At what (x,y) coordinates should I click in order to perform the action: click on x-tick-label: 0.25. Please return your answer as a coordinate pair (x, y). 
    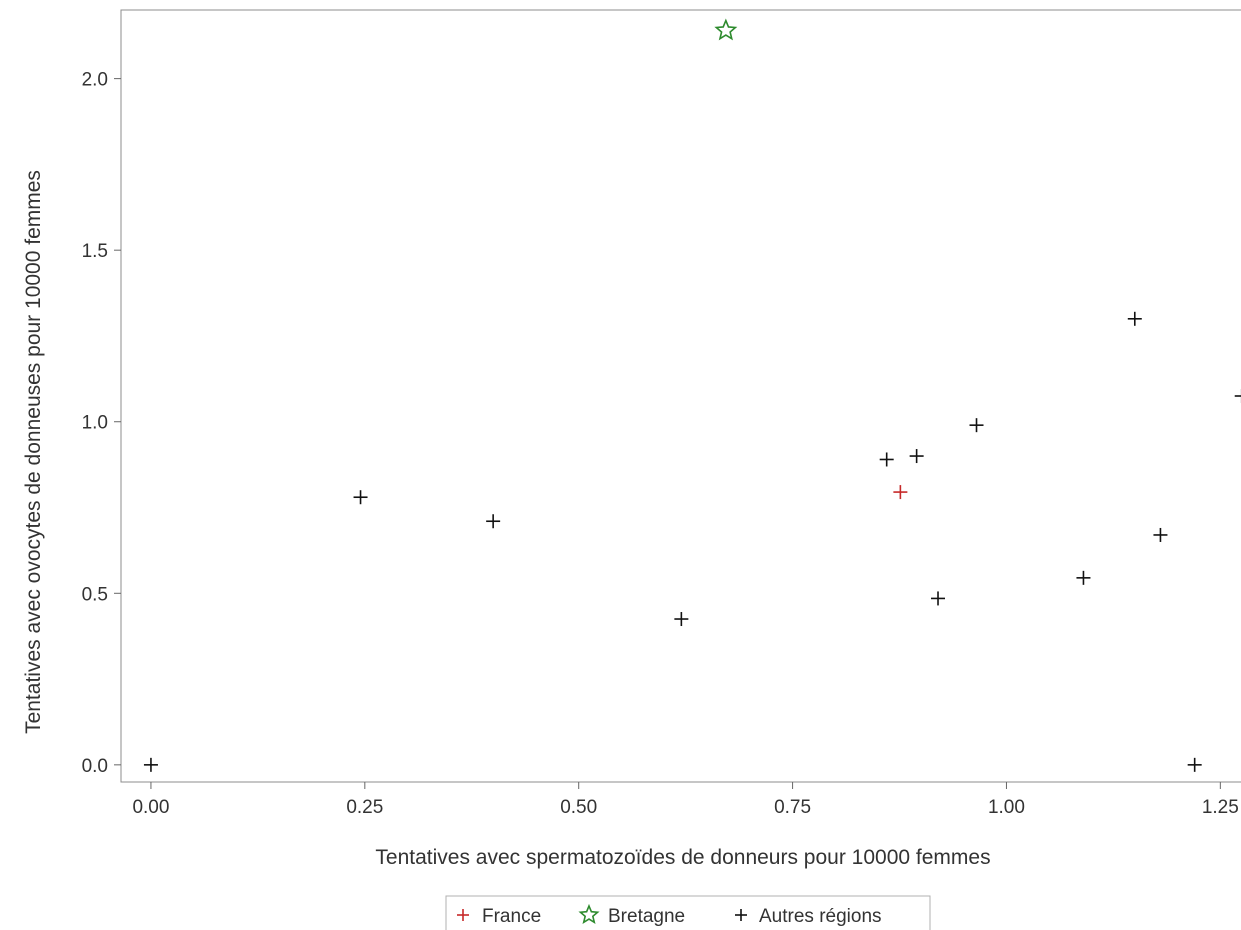
    Looking at the image, I should click on (364, 807).